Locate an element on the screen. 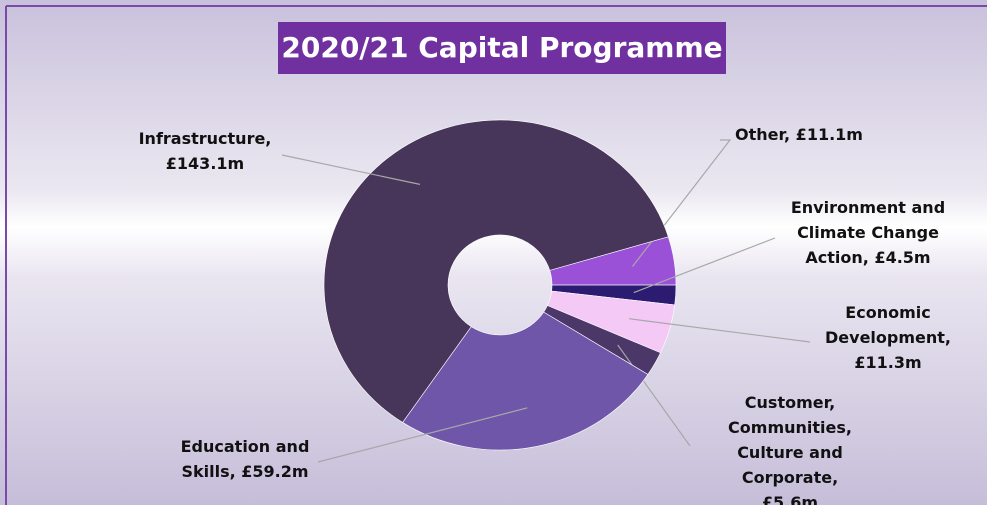  data-label: Infrastructure, £143.1m is located at coordinates (205, 151).